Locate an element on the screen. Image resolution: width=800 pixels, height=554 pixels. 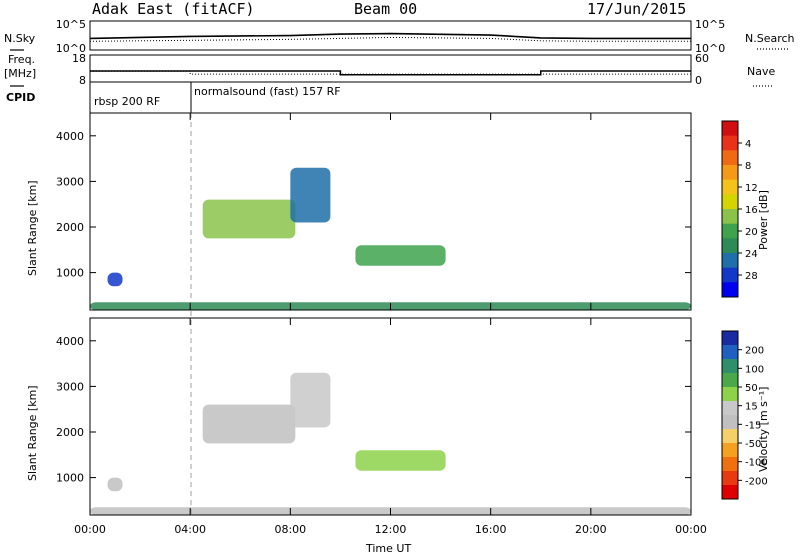
velocity-colorbar-frame is located at coordinates (730, 415).